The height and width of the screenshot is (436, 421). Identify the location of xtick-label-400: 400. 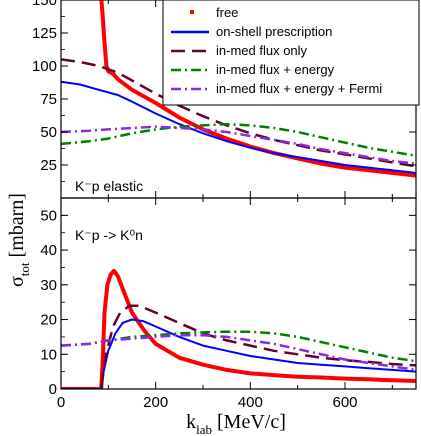
(250, 402).